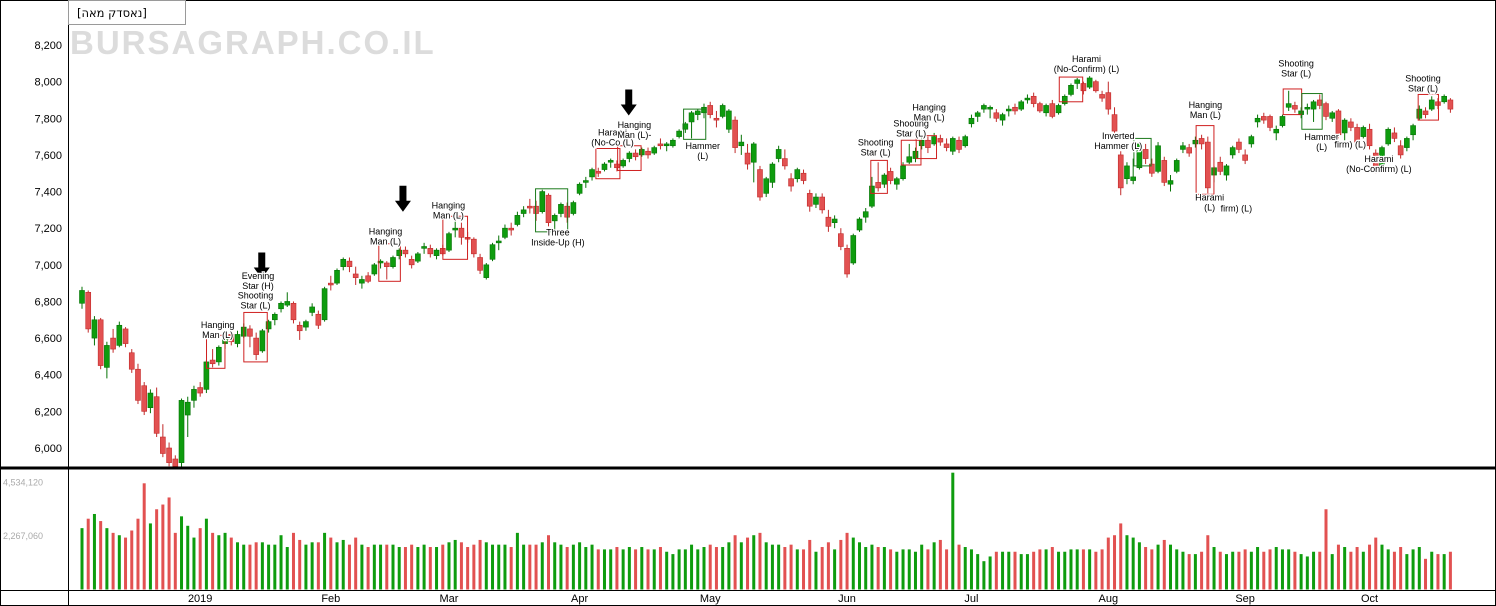 The width and height of the screenshot is (1496, 606). Describe the element at coordinates (929, 108) in the screenshot. I see `pattern-label: Hanging` at that location.